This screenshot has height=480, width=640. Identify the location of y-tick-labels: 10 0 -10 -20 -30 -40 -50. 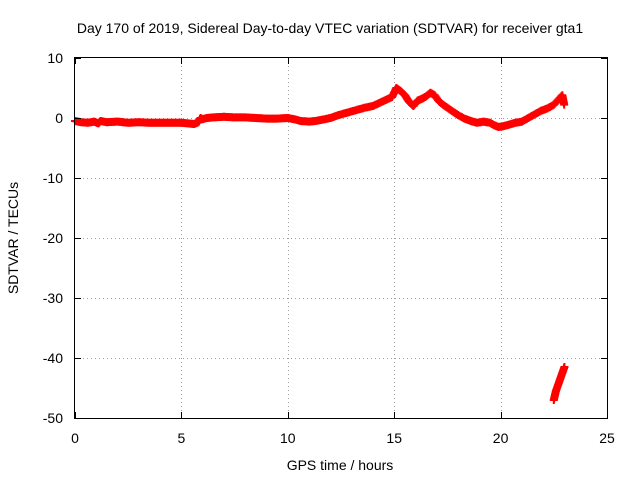
(53, 238).